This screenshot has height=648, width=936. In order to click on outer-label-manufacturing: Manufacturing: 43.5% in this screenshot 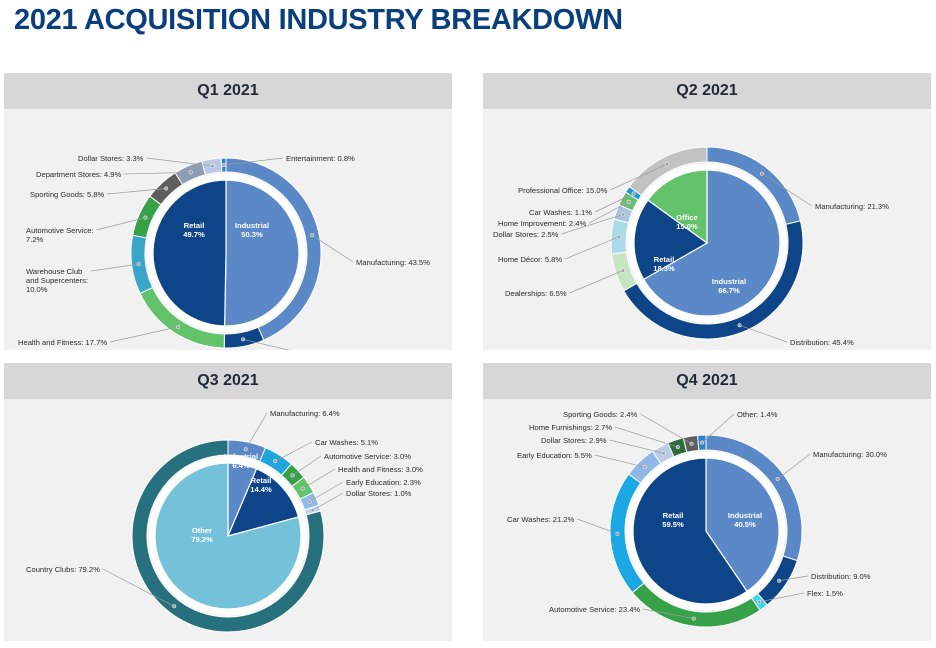, I will do `click(393, 262)`.